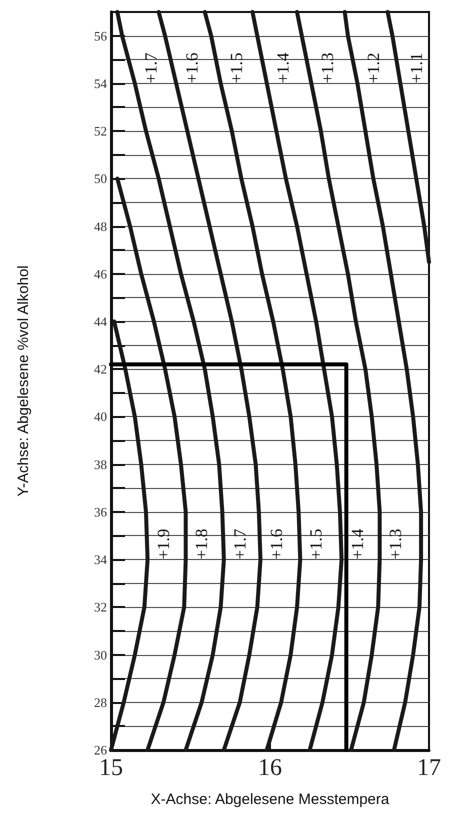  I want to click on y-tick-label: 46, so click(101, 274).